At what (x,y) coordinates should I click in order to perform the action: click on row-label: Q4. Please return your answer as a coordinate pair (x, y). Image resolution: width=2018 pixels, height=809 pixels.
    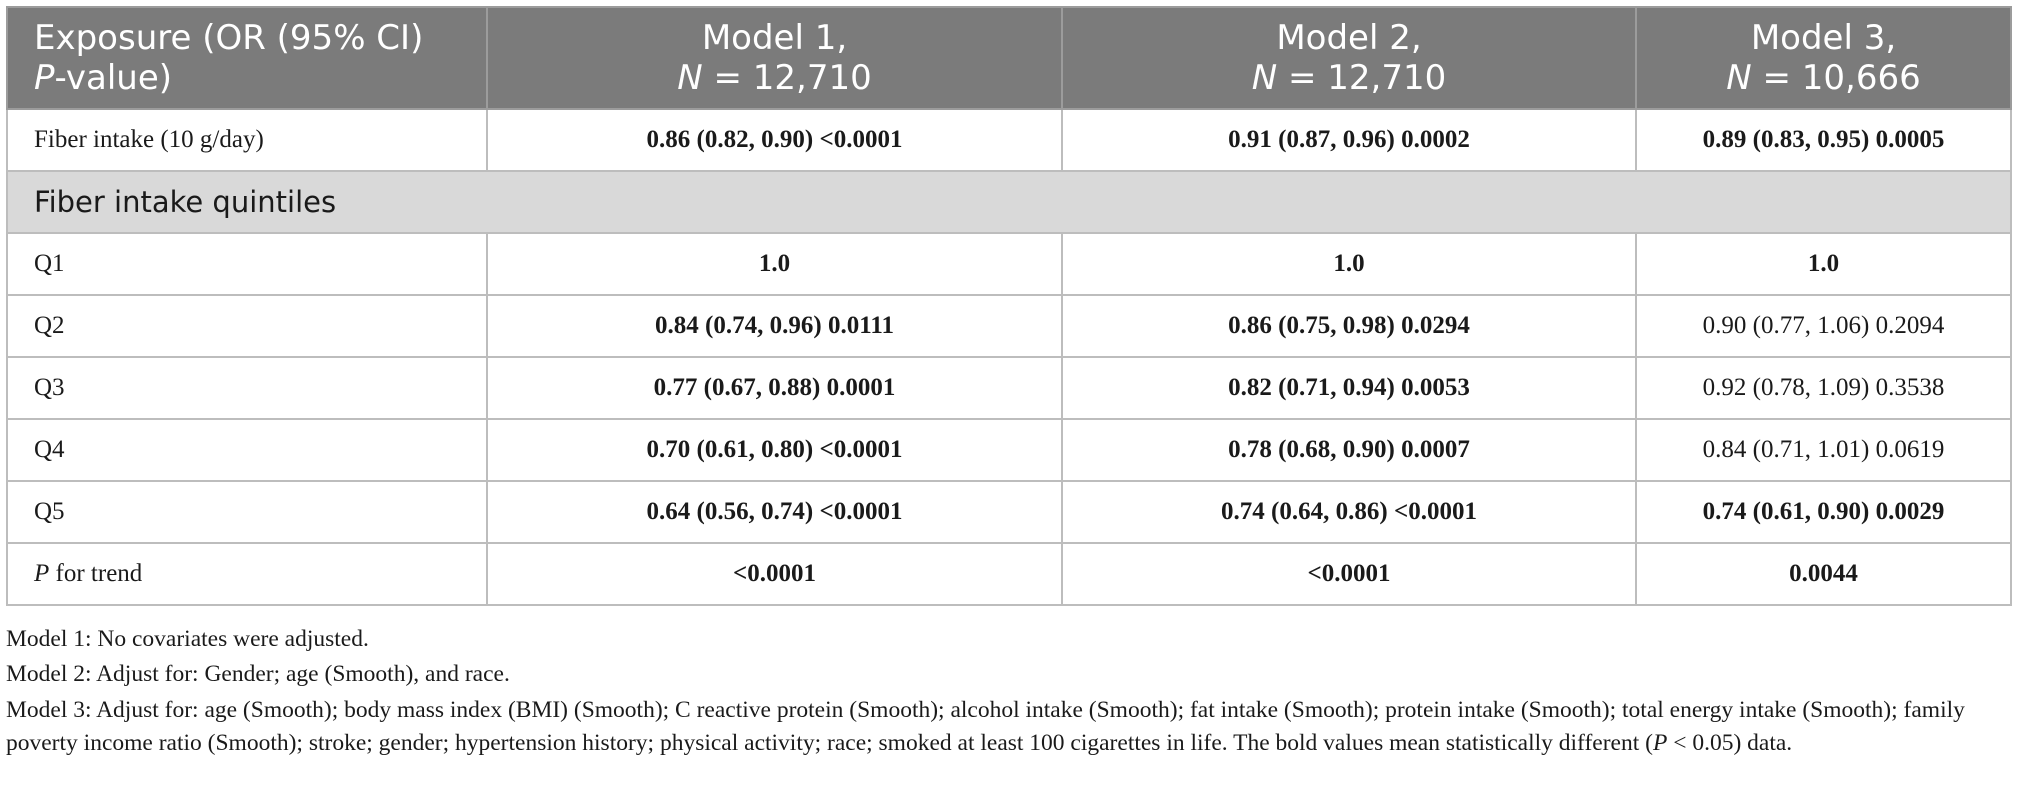
    Looking at the image, I should click on (247, 450).